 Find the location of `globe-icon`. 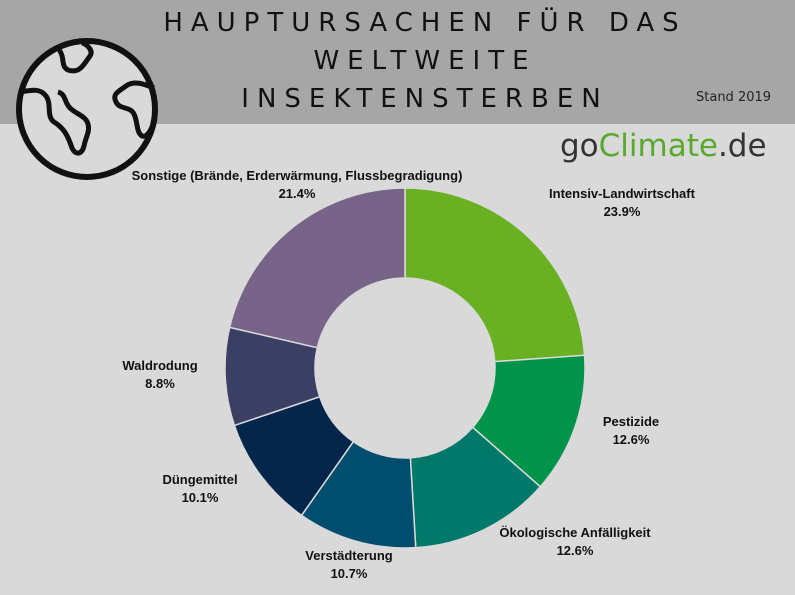

globe-icon is located at coordinates (87, 109).